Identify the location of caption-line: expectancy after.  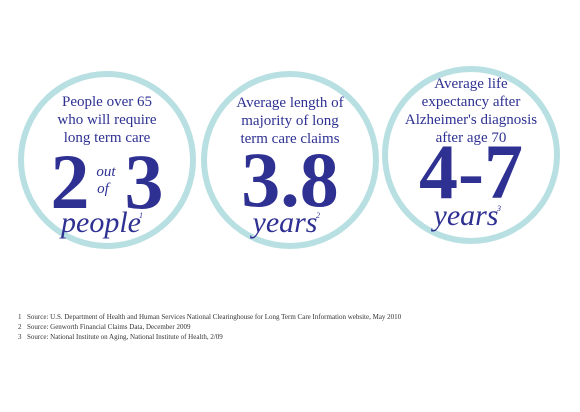
(471, 102).